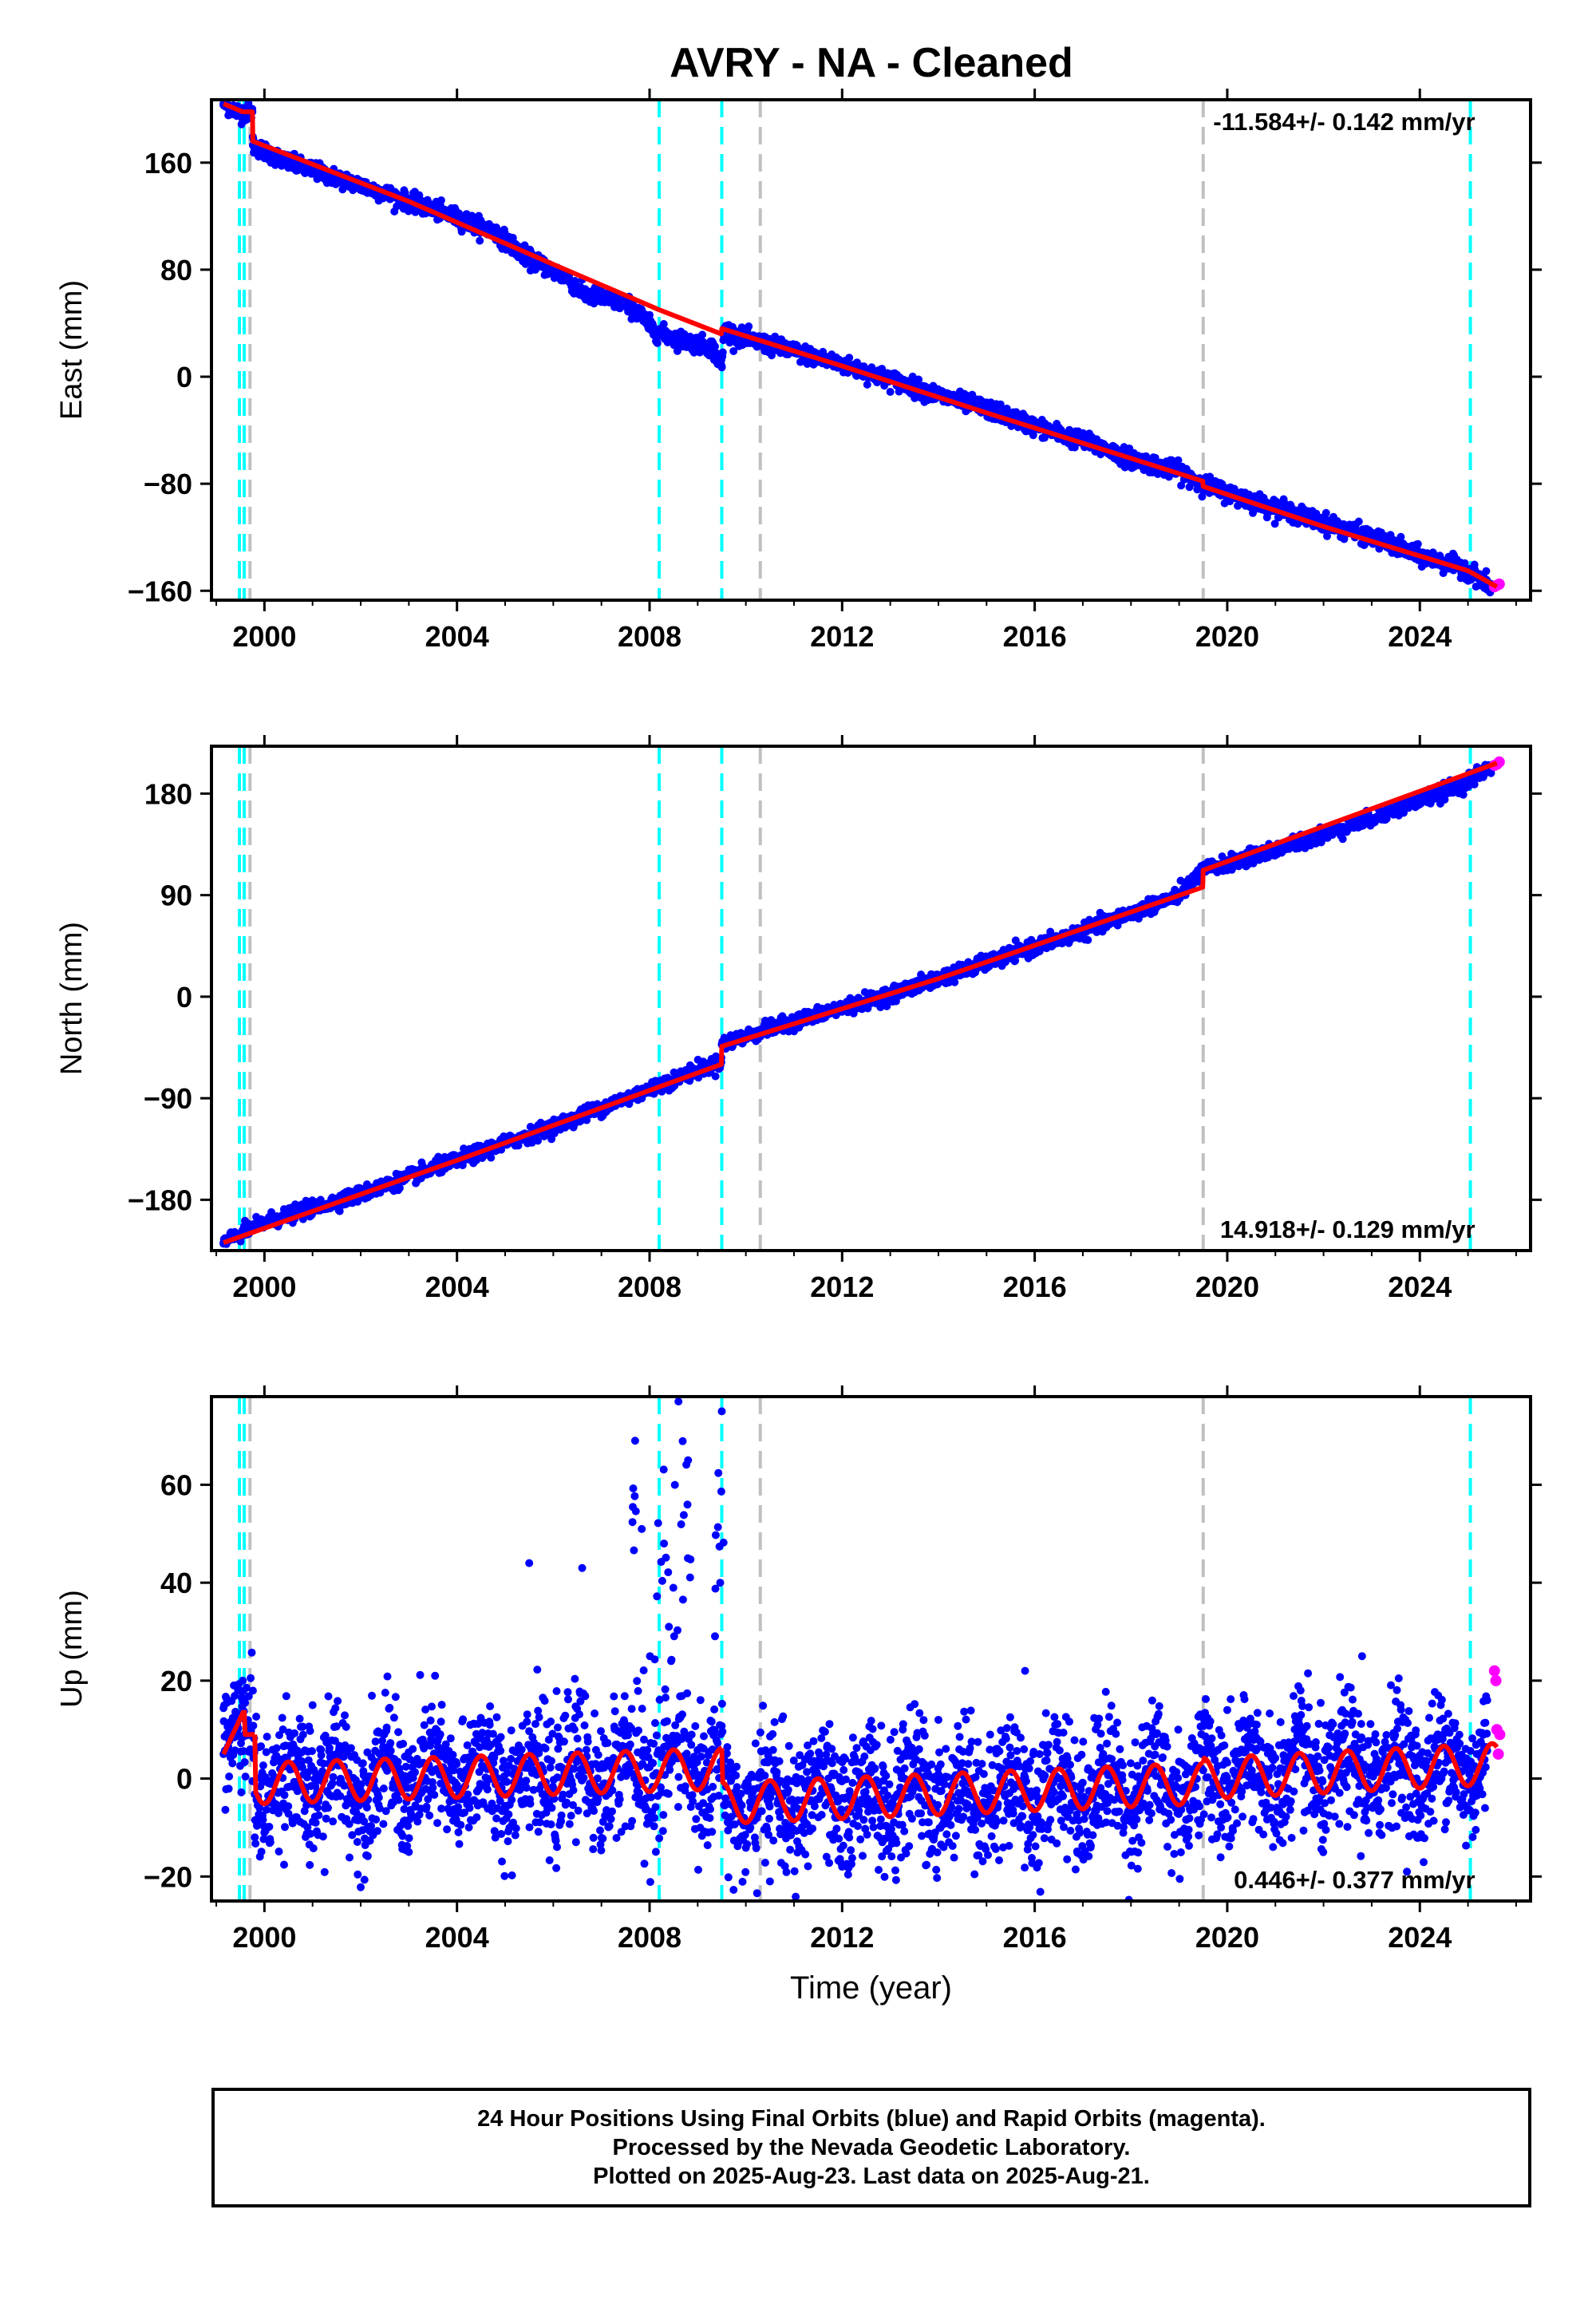 Image resolution: width=1596 pixels, height=2316 pixels. Describe the element at coordinates (1035, 636) in the screenshot. I see `x-tick-label: 2016` at that location.